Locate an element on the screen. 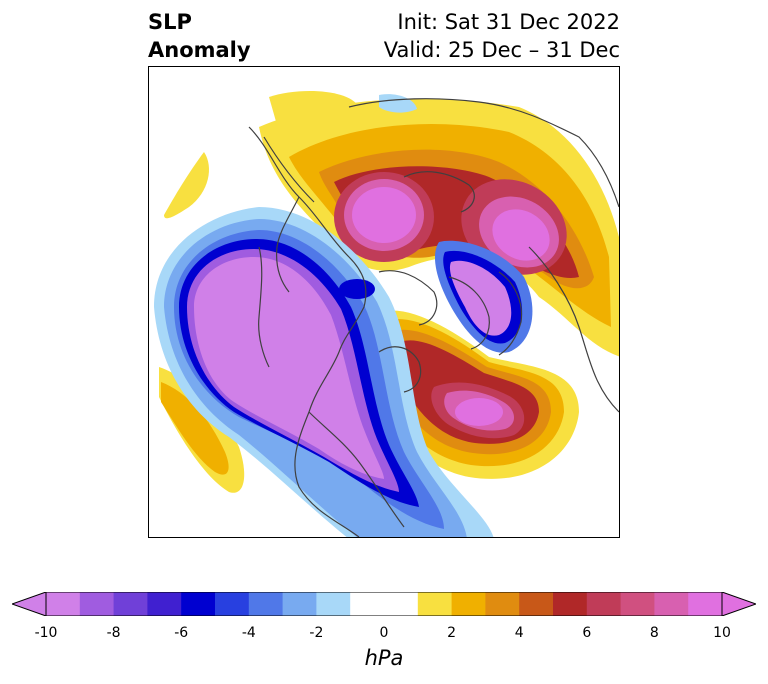  colorbar-unit-label: hPa is located at coordinates (384, 658).